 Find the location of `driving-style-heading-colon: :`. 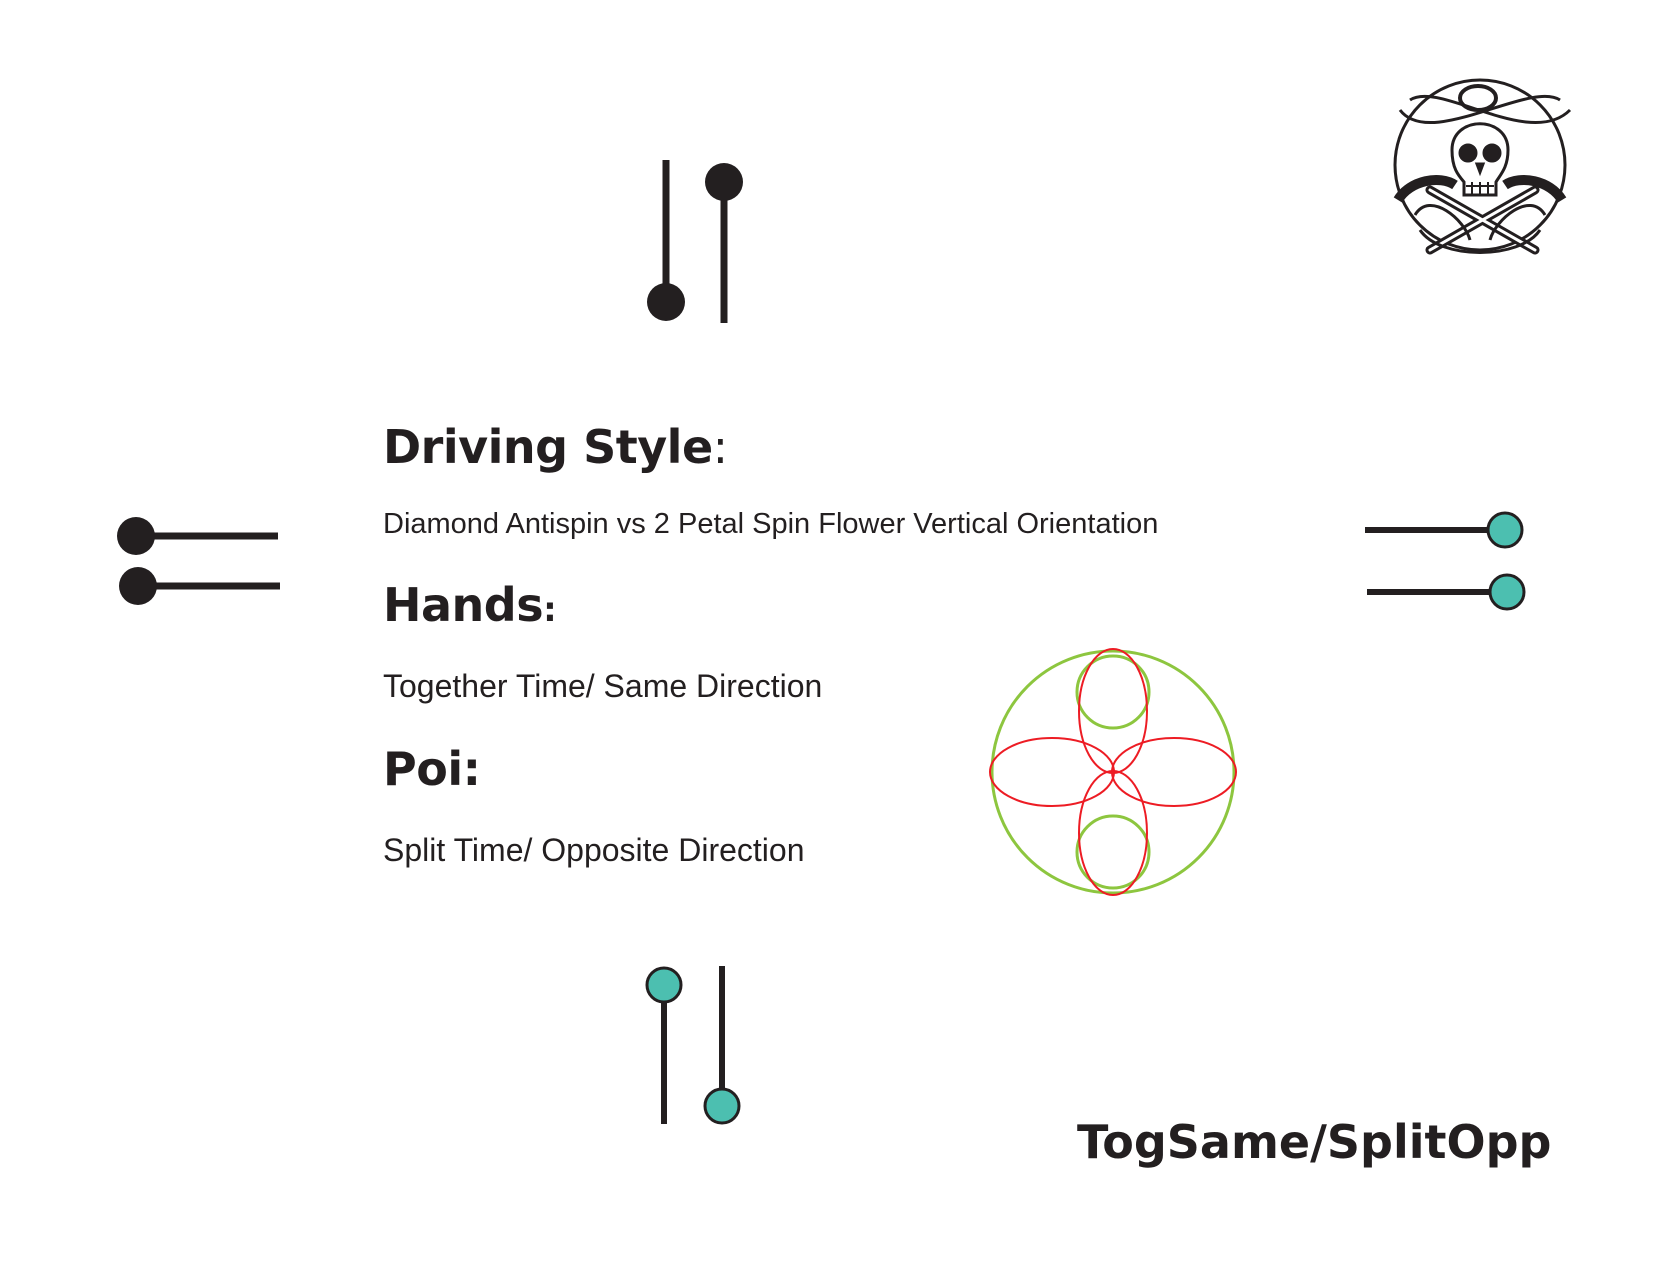

driving-style-heading-colon: : is located at coordinates (720, 447).